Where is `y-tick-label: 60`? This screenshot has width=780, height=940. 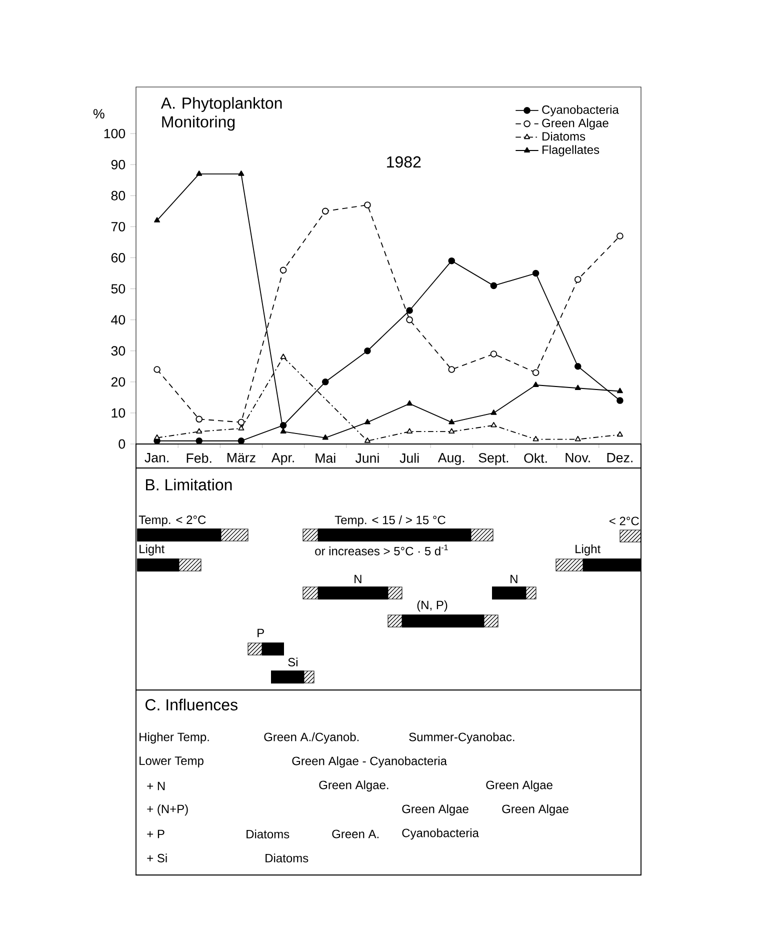
y-tick-label: 60 is located at coordinates (118, 257).